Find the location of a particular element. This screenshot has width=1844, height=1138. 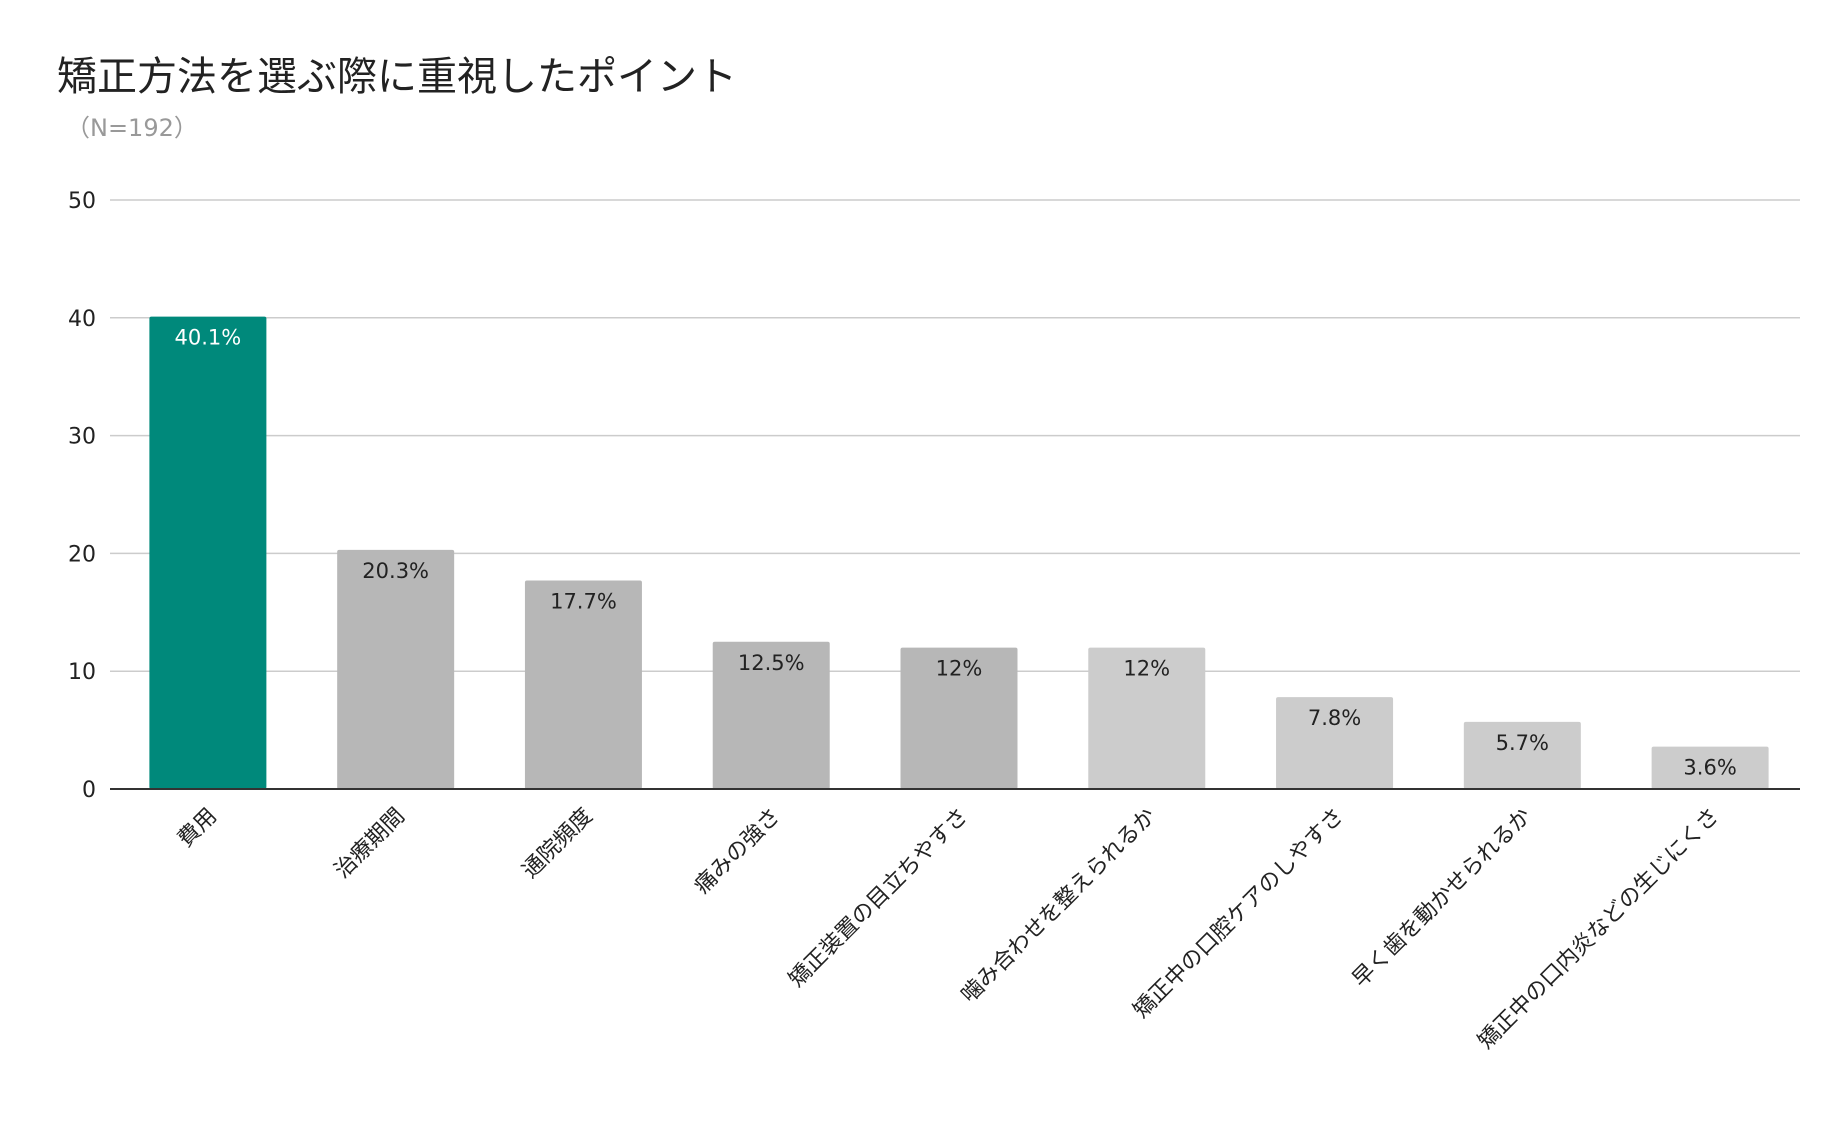

x-tick-label: 費用 is located at coordinates (197, 828).